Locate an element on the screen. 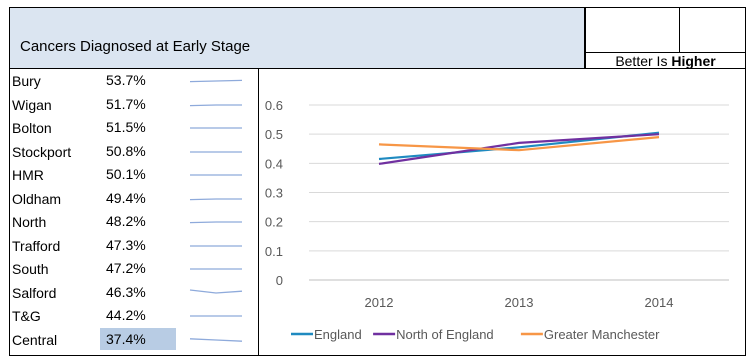 Image resolution: width=754 pixels, height=359 pixels. area-row: T&G 44.2% is located at coordinates (134, 316).